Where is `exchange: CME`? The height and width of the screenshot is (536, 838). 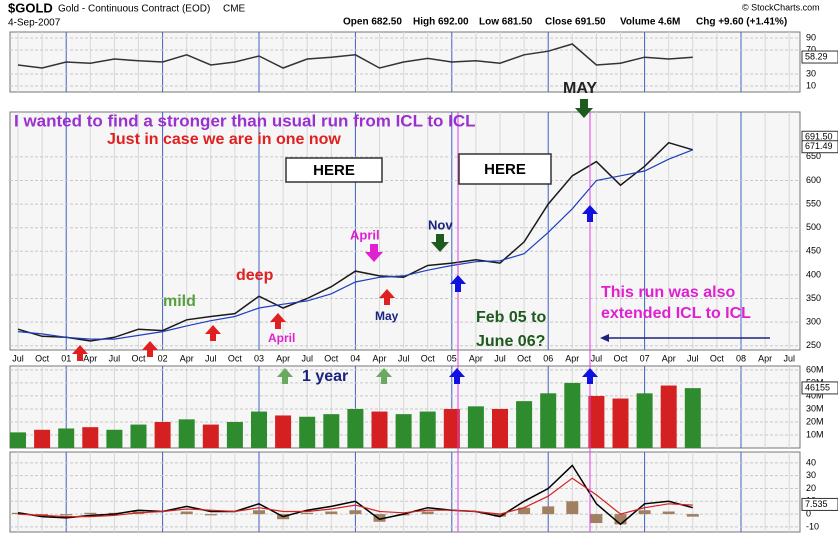
exchange: CME is located at coordinates (234, 9).